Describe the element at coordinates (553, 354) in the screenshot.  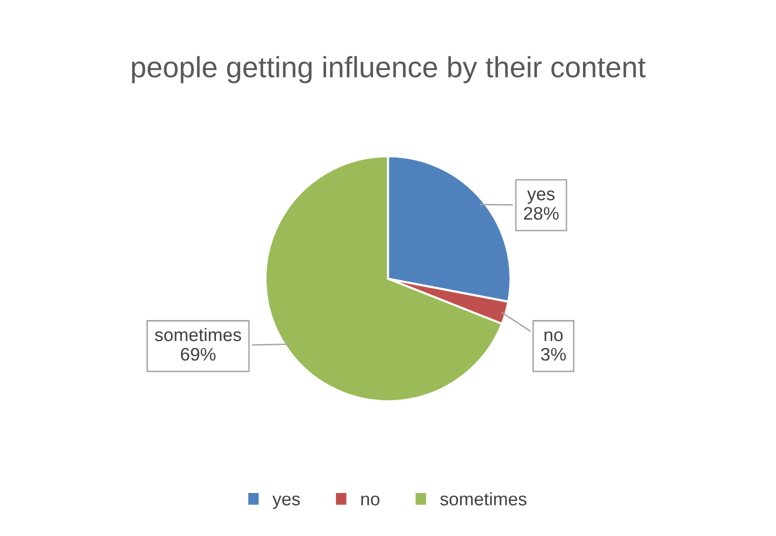
I see `data-label: 3%` at that location.